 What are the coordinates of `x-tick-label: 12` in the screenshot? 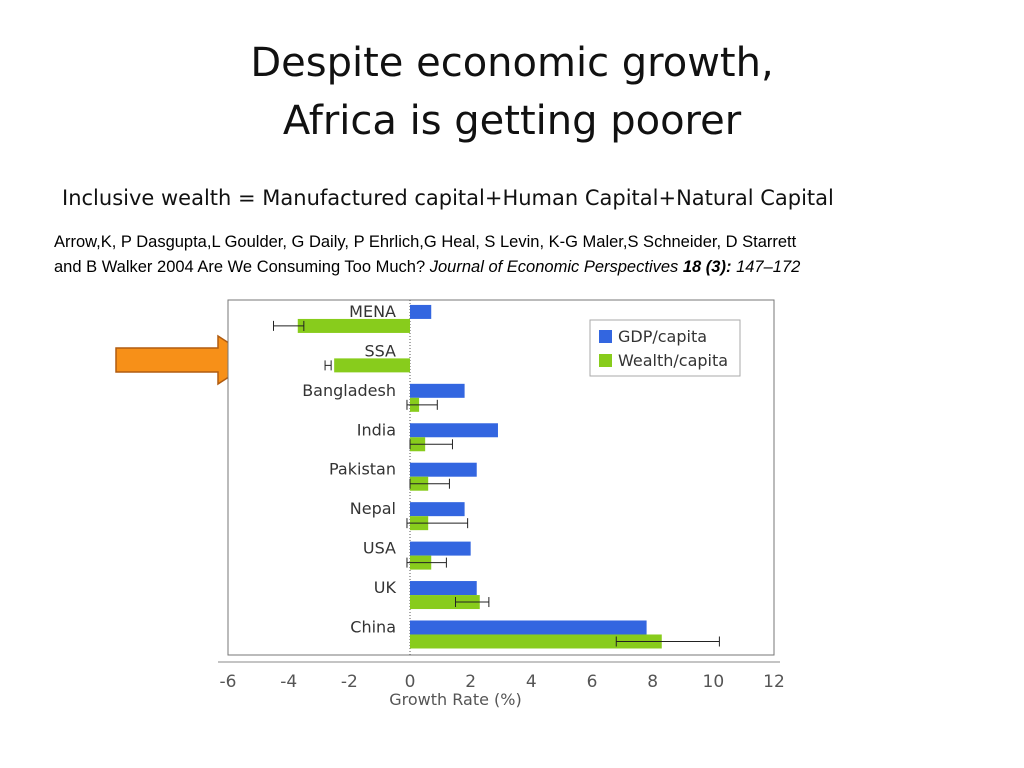 It's located at (774, 682).